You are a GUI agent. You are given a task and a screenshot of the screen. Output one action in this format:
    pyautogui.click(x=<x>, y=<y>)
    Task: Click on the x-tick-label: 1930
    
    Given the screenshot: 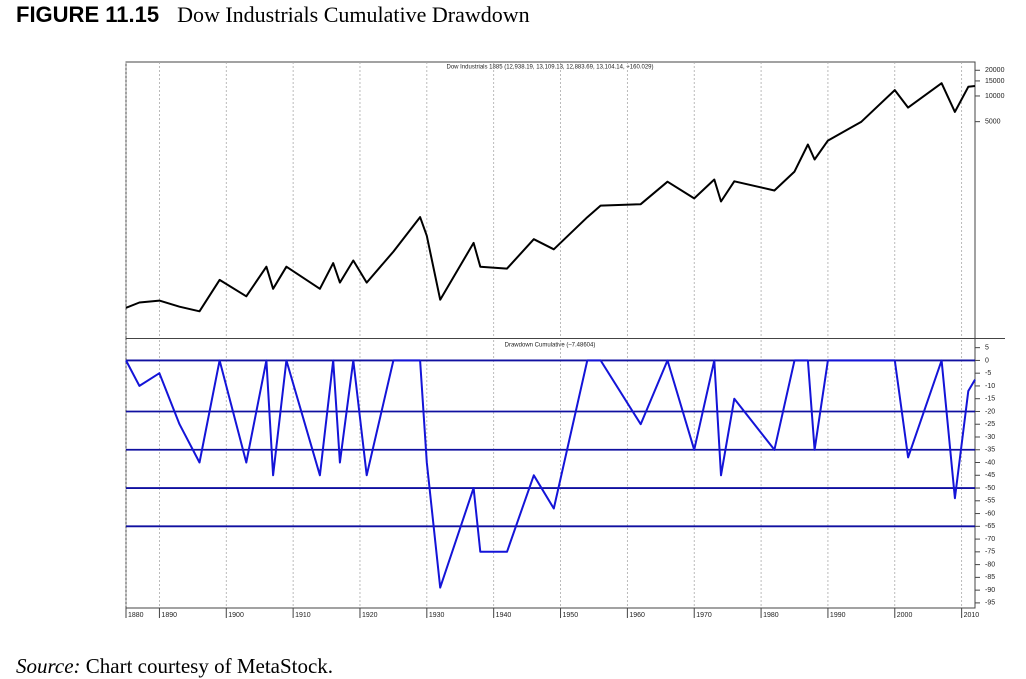 What is the action you would take?
    pyautogui.click(x=437, y=615)
    